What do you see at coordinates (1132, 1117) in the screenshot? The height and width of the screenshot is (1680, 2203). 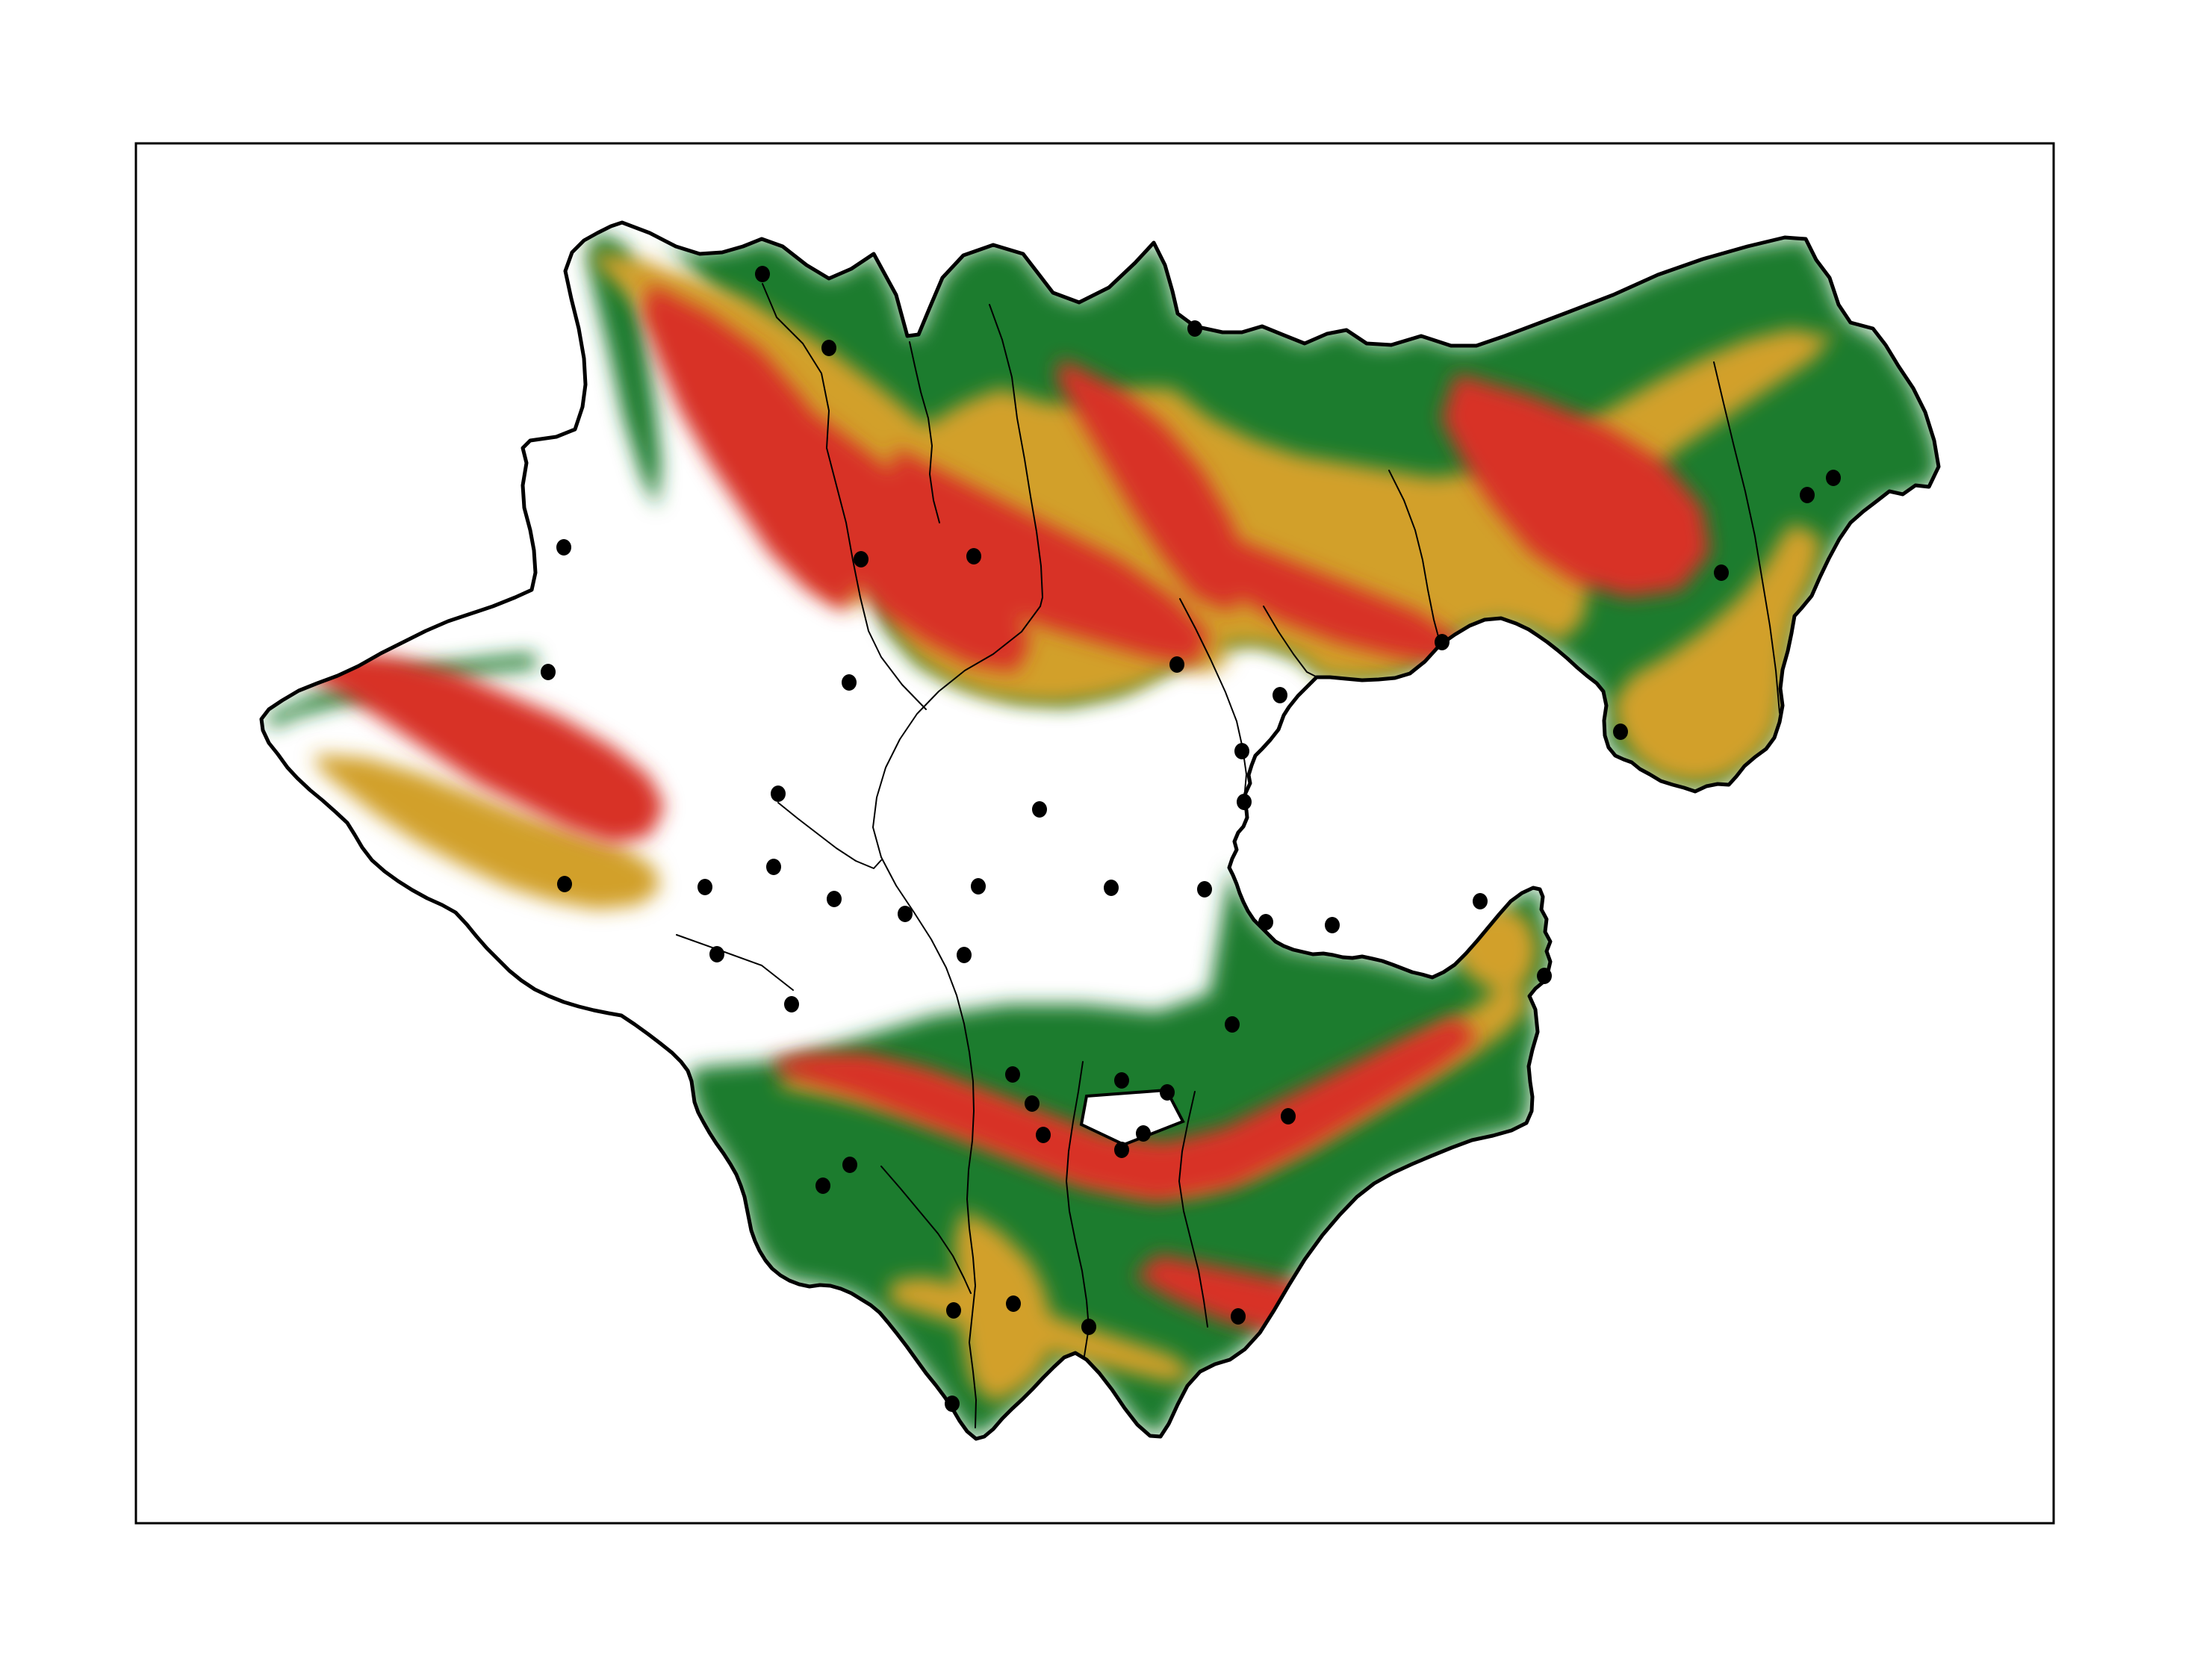 I see `lake` at bounding box center [1132, 1117].